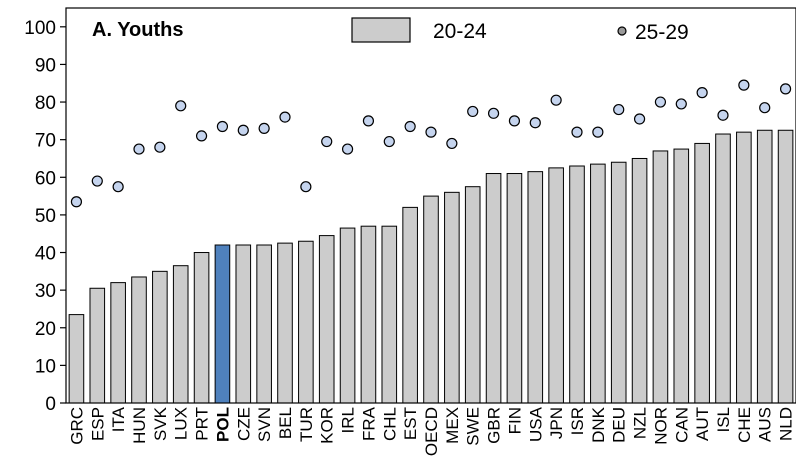 This screenshot has height=475, width=796. Describe the element at coordinates (494, 425) in the screenshot. I see `x-label-gbr: GBR` at that location.